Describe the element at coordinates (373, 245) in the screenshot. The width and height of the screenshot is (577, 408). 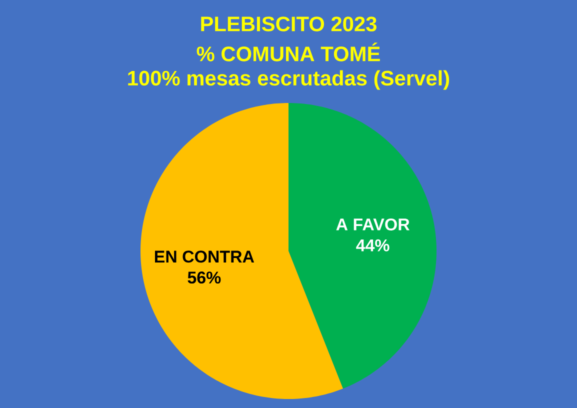
I see `data-label: 44%` at that location.